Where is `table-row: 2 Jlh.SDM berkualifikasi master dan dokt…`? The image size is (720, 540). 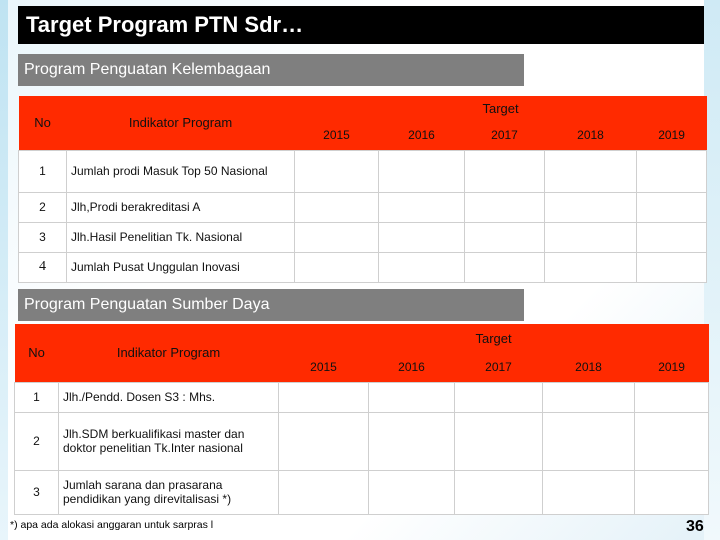
table-row: 2 Jlh.SDM berkualifikasi master dan dokt… is located at coordinates (362, 441).